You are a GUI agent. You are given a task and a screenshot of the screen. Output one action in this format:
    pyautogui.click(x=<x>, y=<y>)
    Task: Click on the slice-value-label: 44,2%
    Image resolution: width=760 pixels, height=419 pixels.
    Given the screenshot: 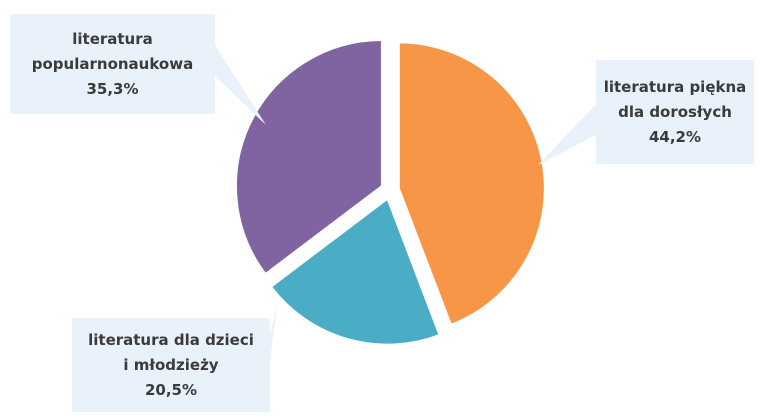 What is the action you would take?
    pyautogui.click(x=675, y=137)
    